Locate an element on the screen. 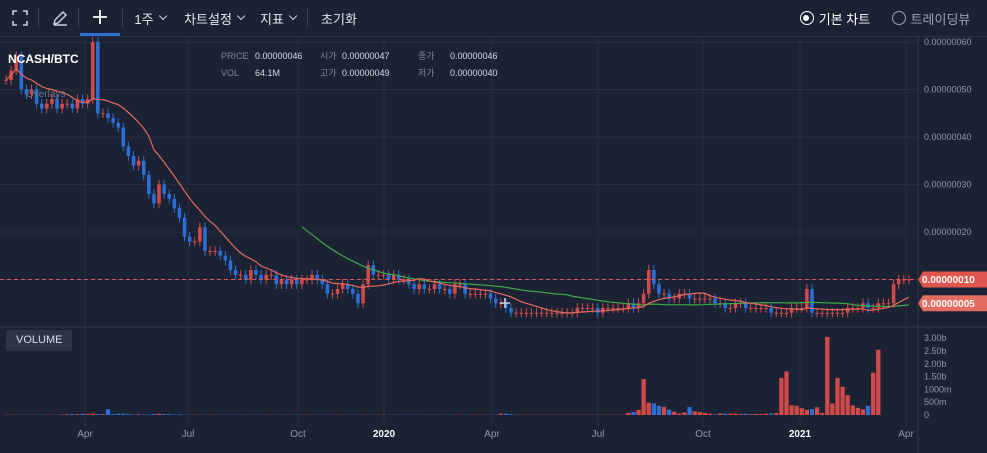  chart-toolbar: 1주 차트설정 지표 초기화 기본 차트 트레이딩뷰 is located at coordinates (493, 18).